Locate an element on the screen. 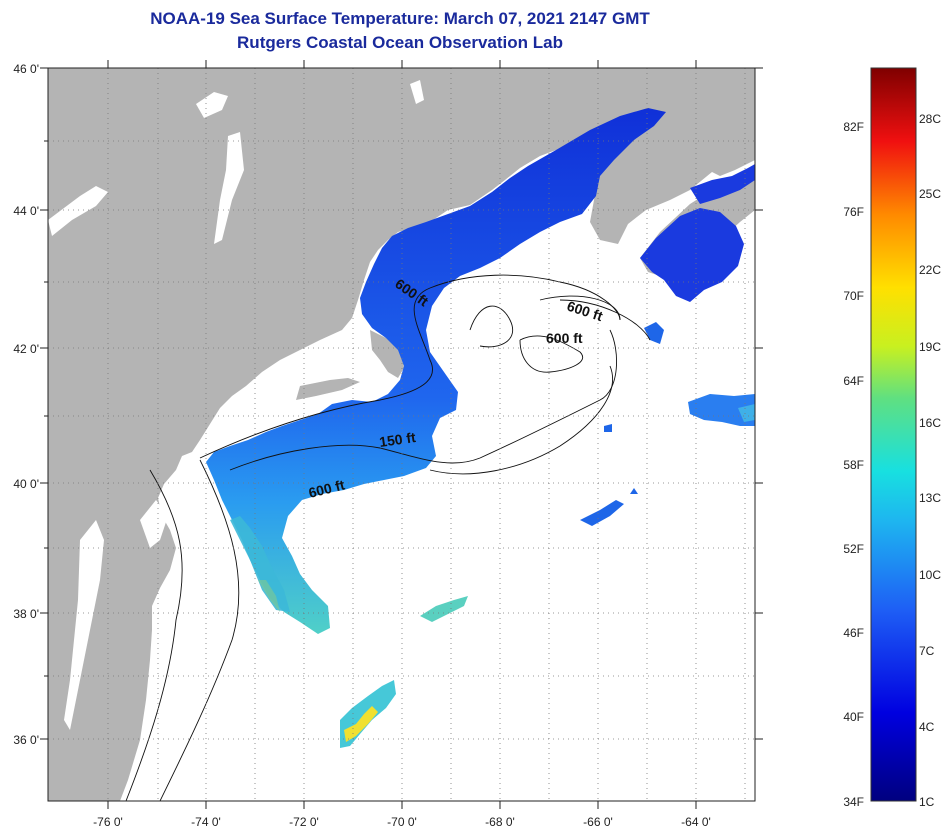 This screenshot has width=944, height=832. map-subtitle: Rutgers Coastal Ocean Observation Lab is located at coordinates (400, 42).